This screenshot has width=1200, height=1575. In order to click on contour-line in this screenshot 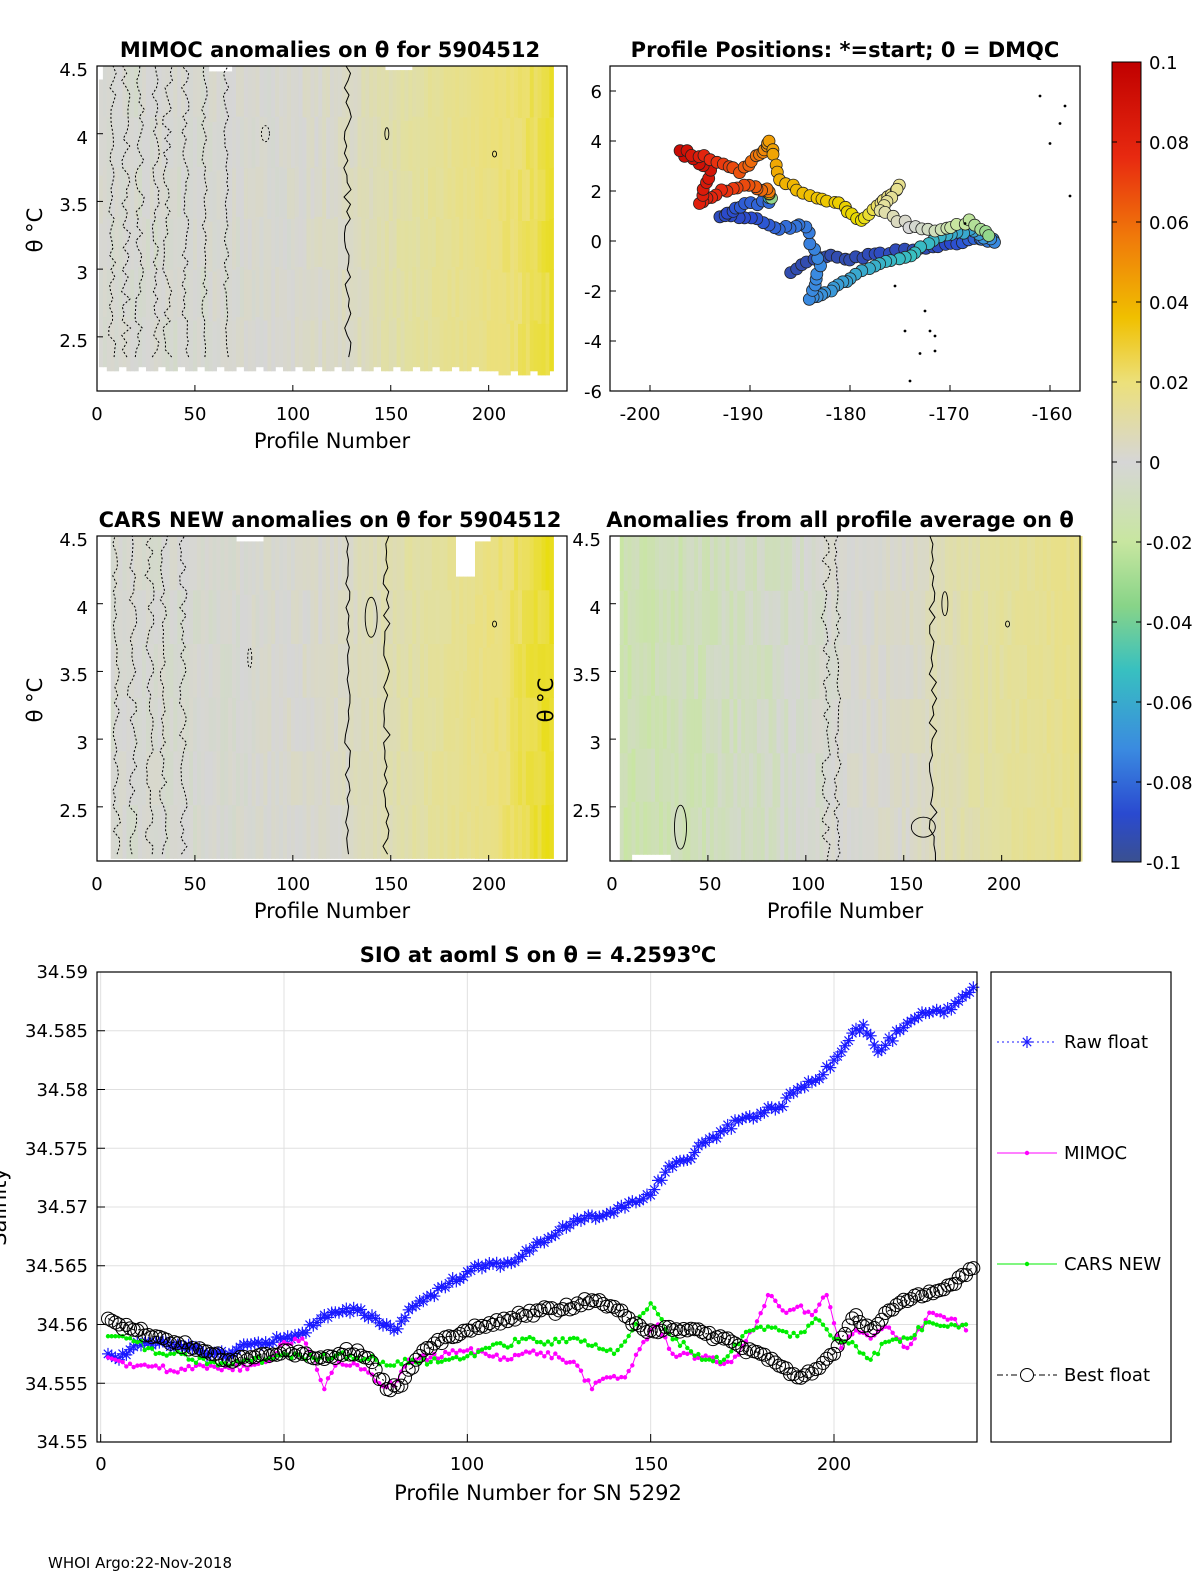, I will do `click(163, 695)`.